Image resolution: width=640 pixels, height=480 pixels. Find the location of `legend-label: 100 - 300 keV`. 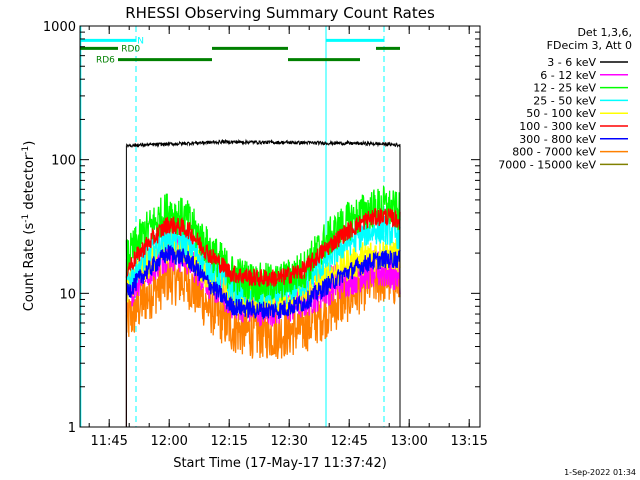

legend-label: 100 - 300 keV is located at coordinates (557, 126).